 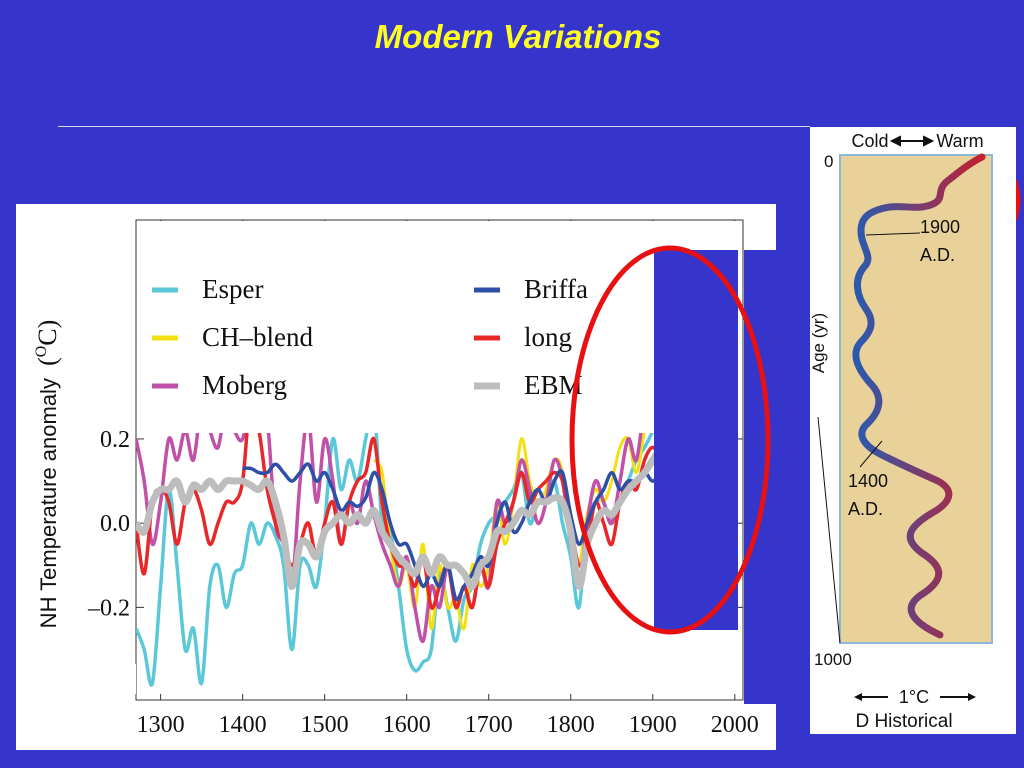 What do you see at coordinates (244, 385) in the screenshot?
I see `legend-label-moberg: Moberg` at bounding box center [244, 385].